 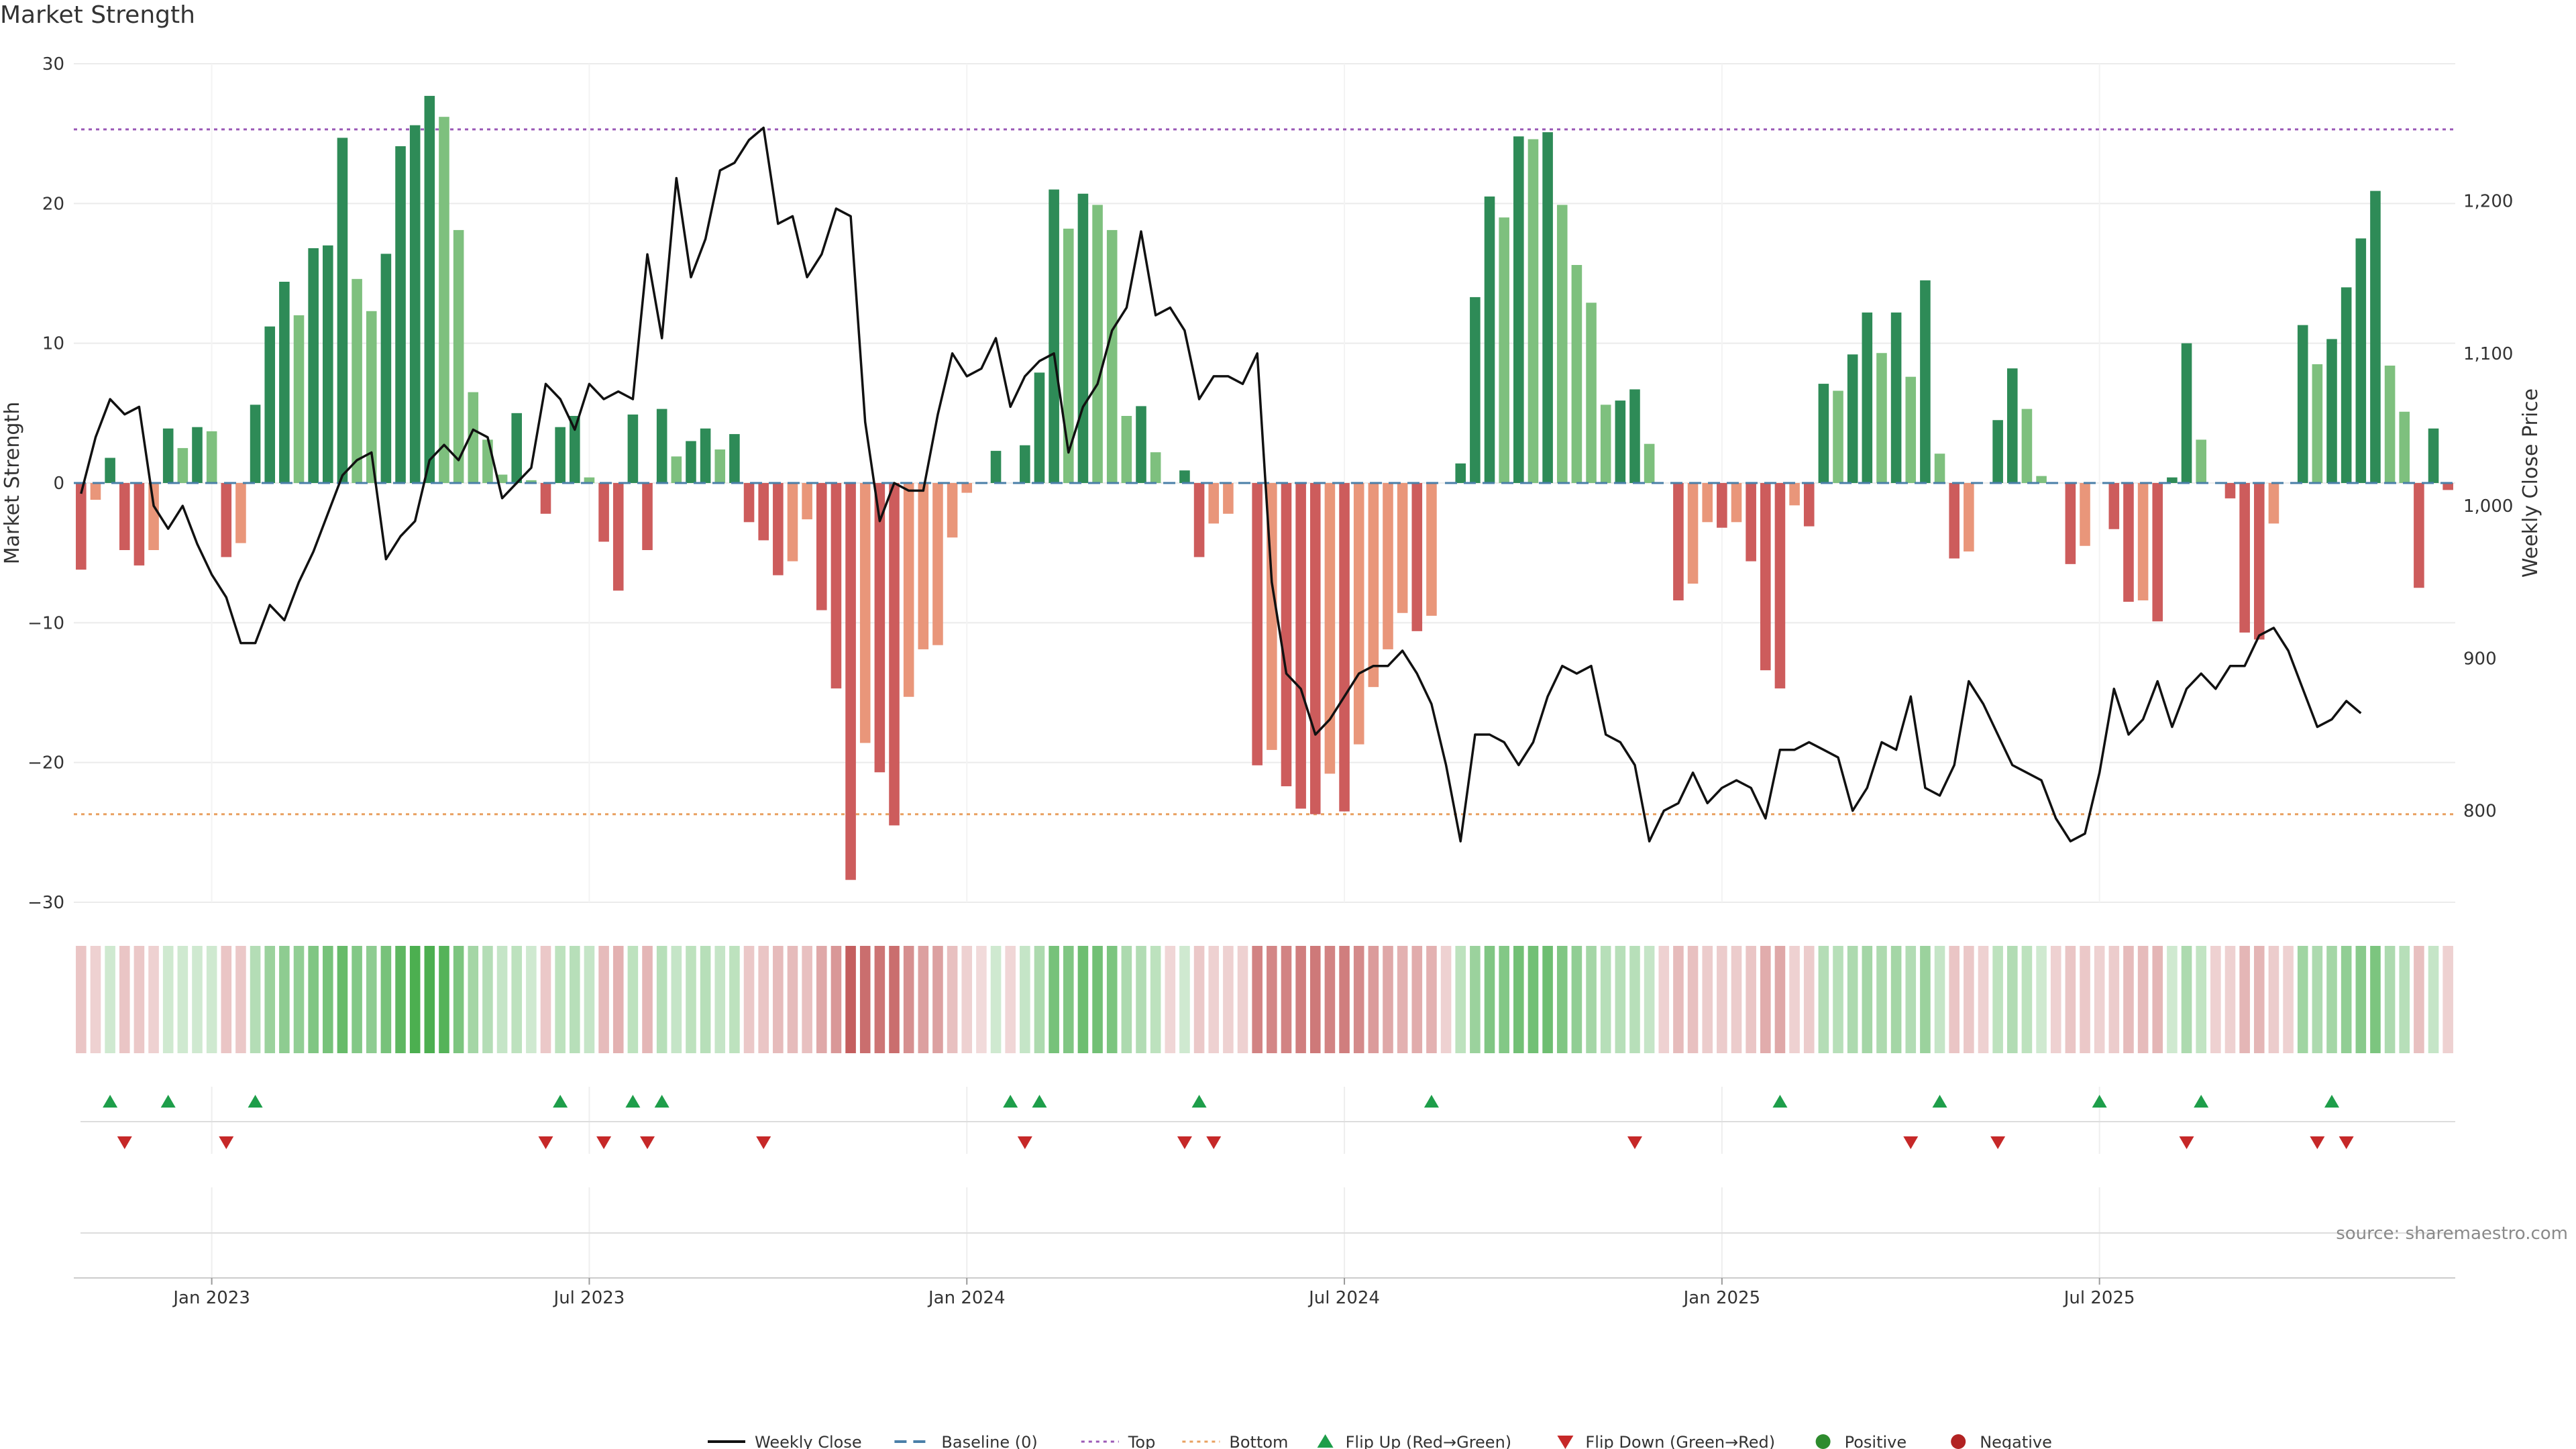 I want to click on y-left-tick-label: 0, so click(x=58, y=484).